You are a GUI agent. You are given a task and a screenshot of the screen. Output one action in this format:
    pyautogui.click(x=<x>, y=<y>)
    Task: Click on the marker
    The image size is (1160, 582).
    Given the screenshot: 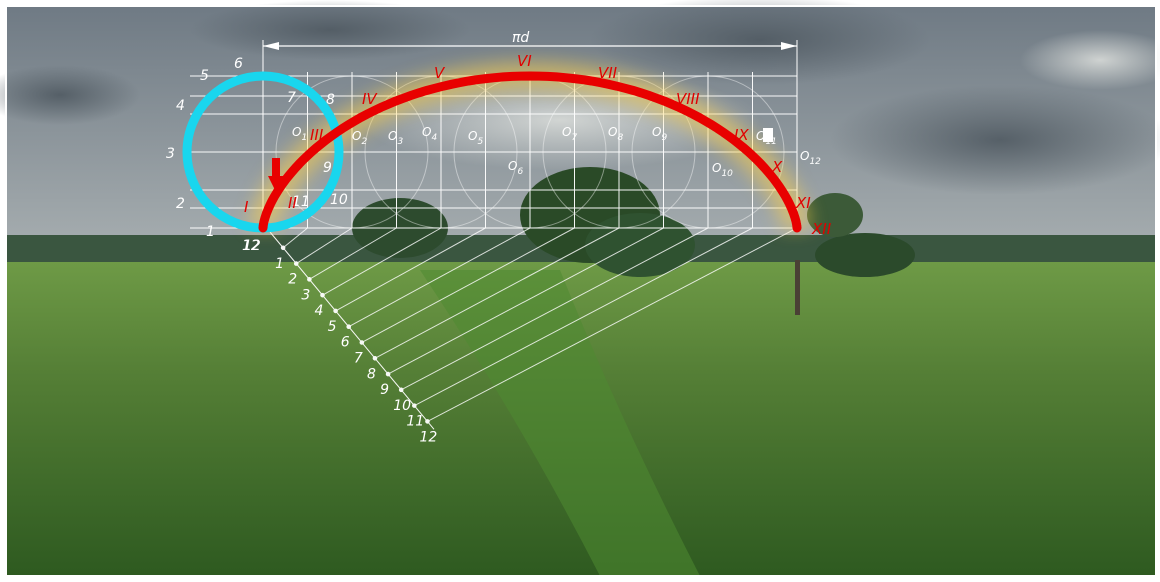 What is the action you would take?
    pyautogui.click(x=768, y=135)
    